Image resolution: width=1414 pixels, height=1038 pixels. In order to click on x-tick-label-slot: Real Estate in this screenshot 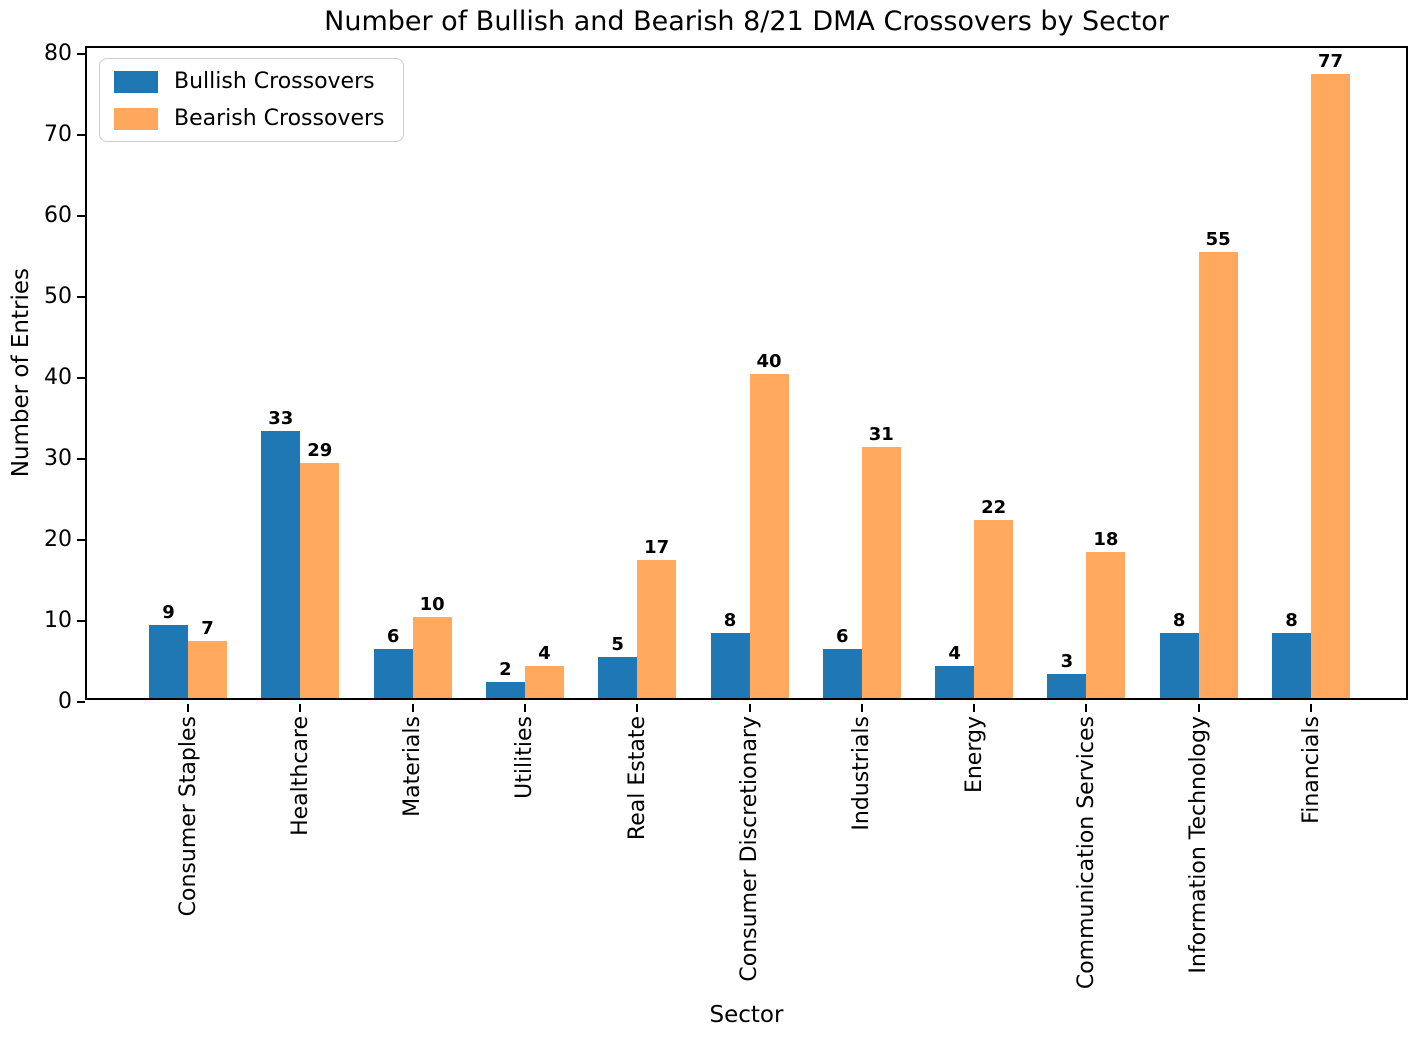, I will do `click(637, 778)`.